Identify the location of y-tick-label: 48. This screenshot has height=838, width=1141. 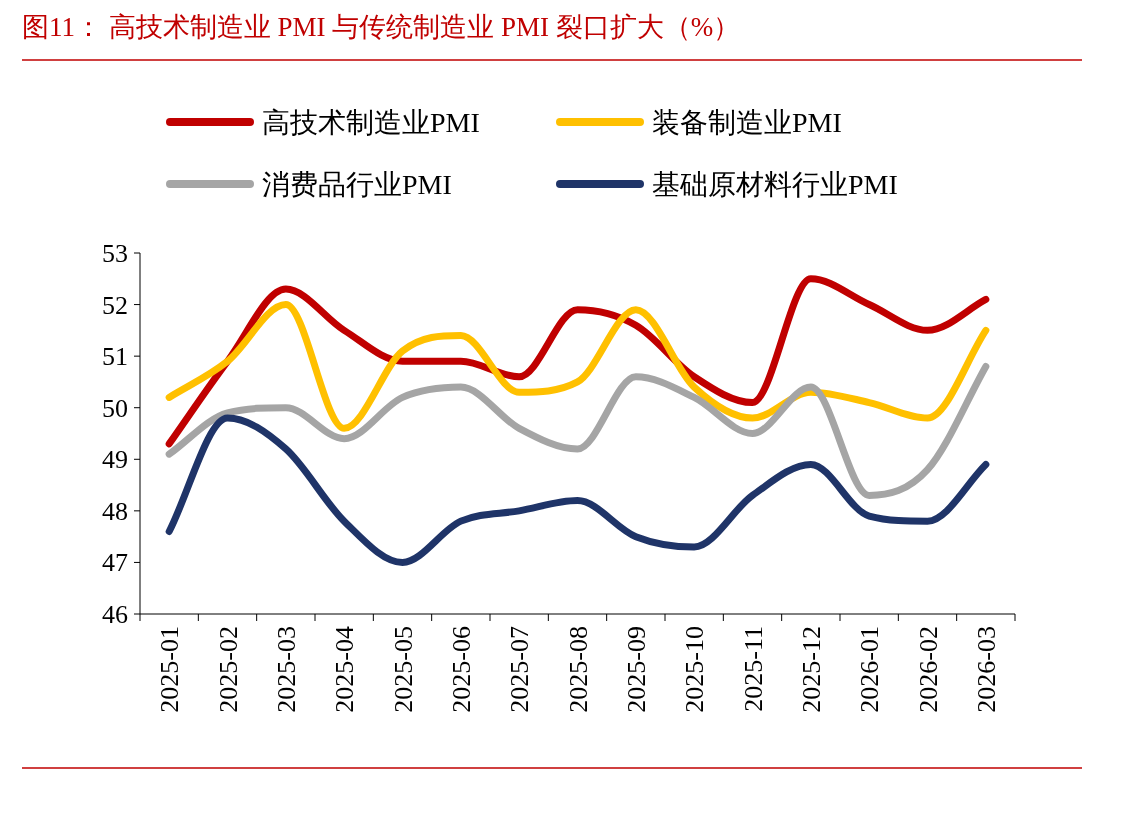
(115, 511).